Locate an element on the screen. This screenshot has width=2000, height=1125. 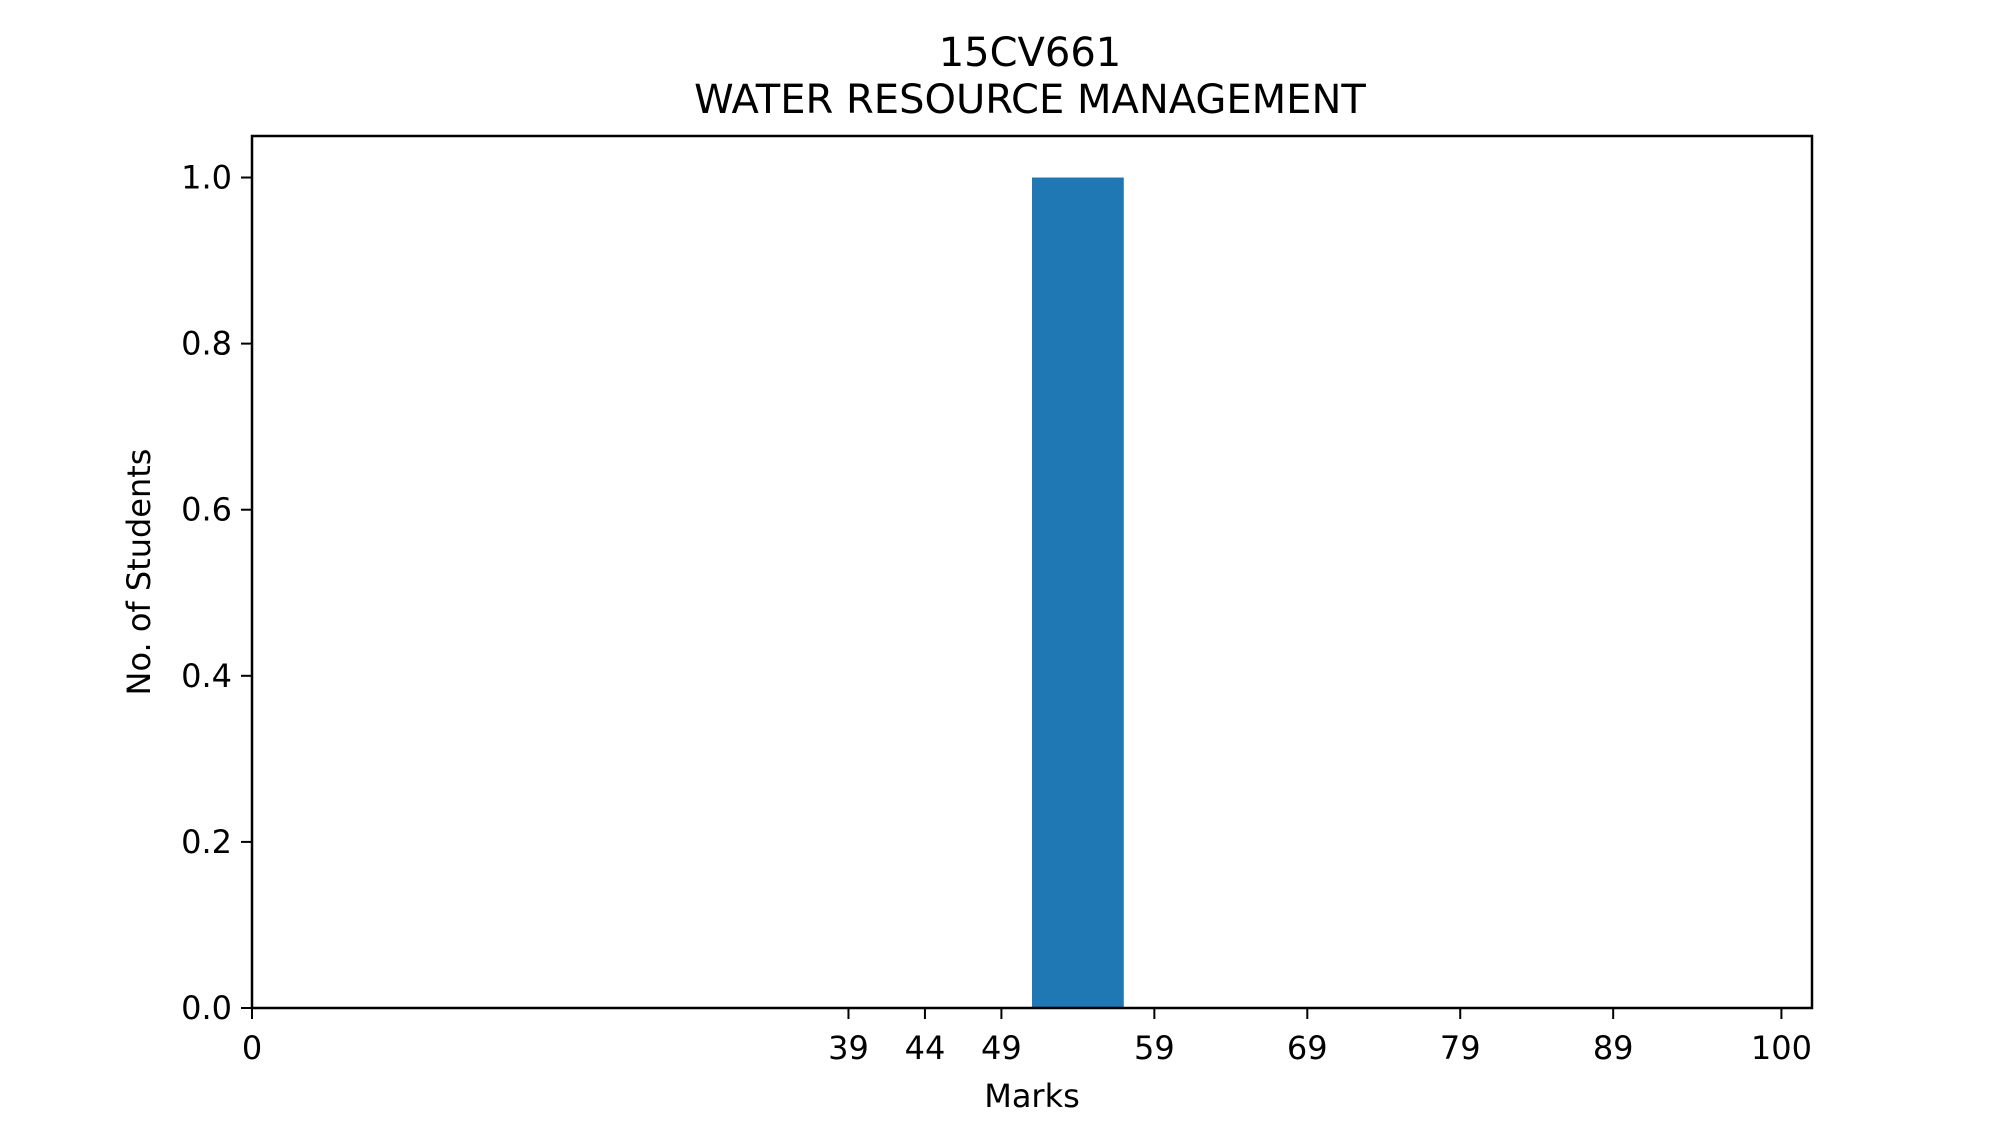
x-tick-label: 79 is located at coordinates (1460, 1048).